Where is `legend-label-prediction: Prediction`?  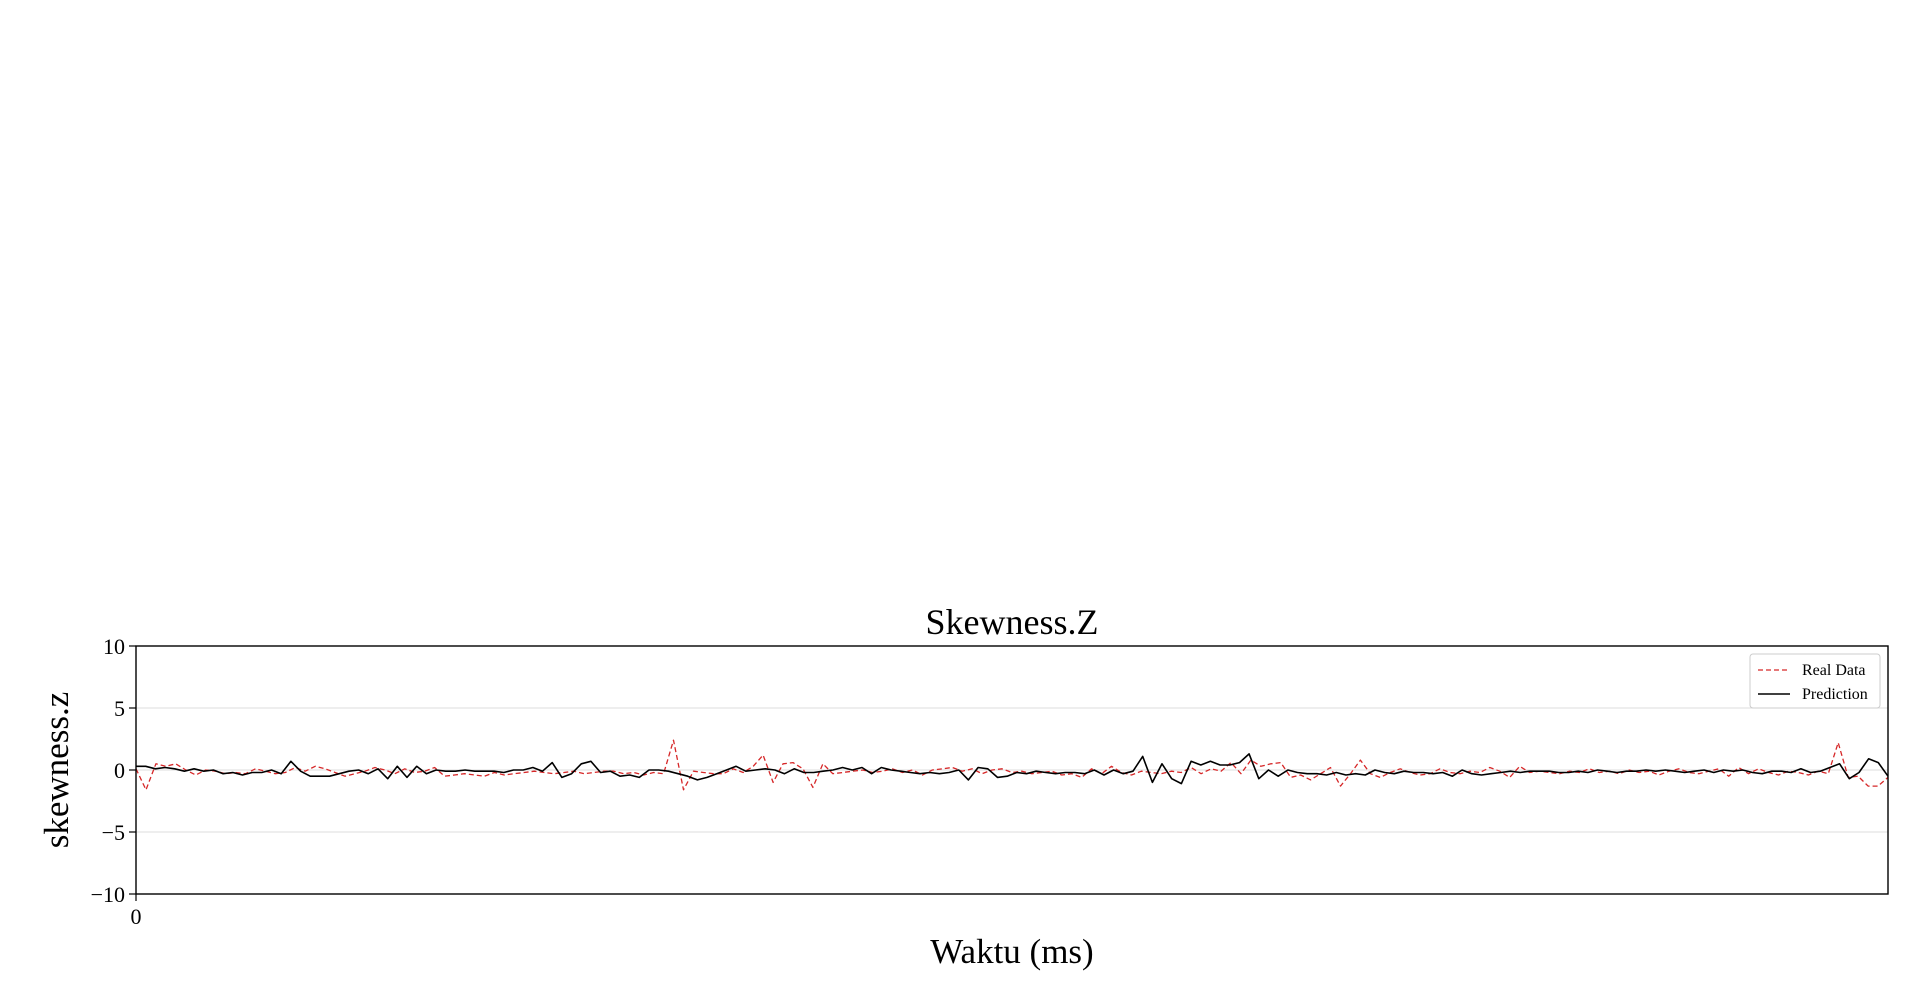 legend-label-prediction: Prediction is located at coordinates (1835, 694).